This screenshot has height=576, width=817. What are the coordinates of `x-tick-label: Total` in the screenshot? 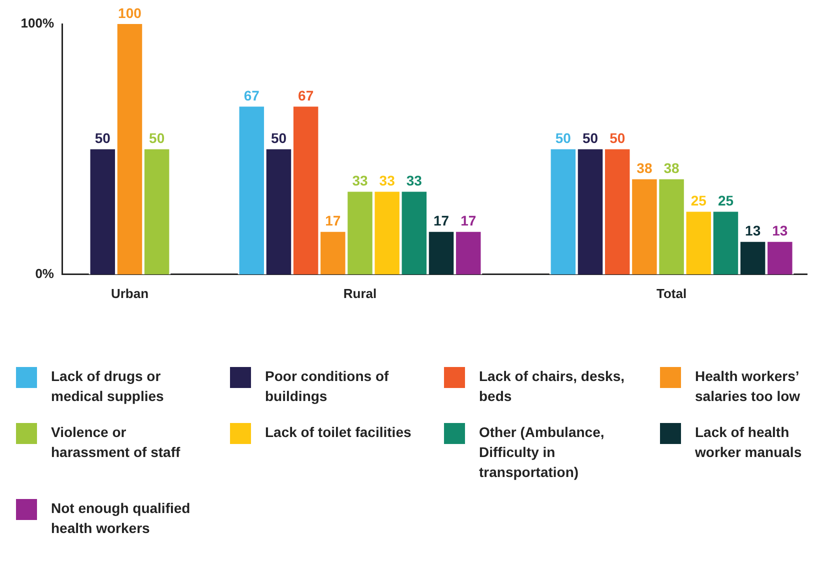 It's located at (671, 293).